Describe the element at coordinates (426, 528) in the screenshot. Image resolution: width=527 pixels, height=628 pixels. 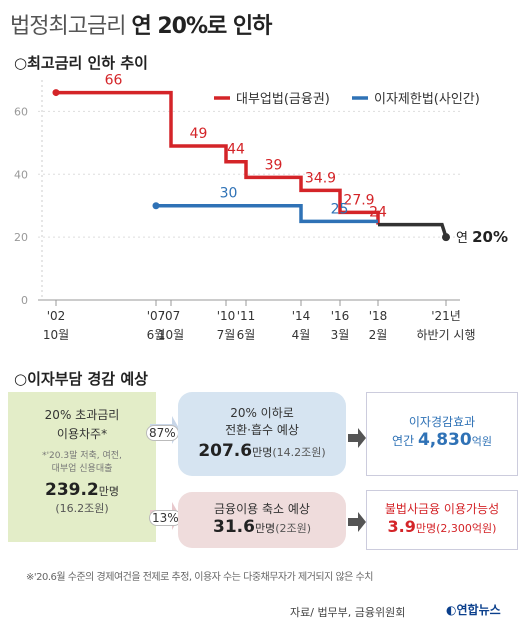
I see `right-bottom-unit: 만명` at that location.